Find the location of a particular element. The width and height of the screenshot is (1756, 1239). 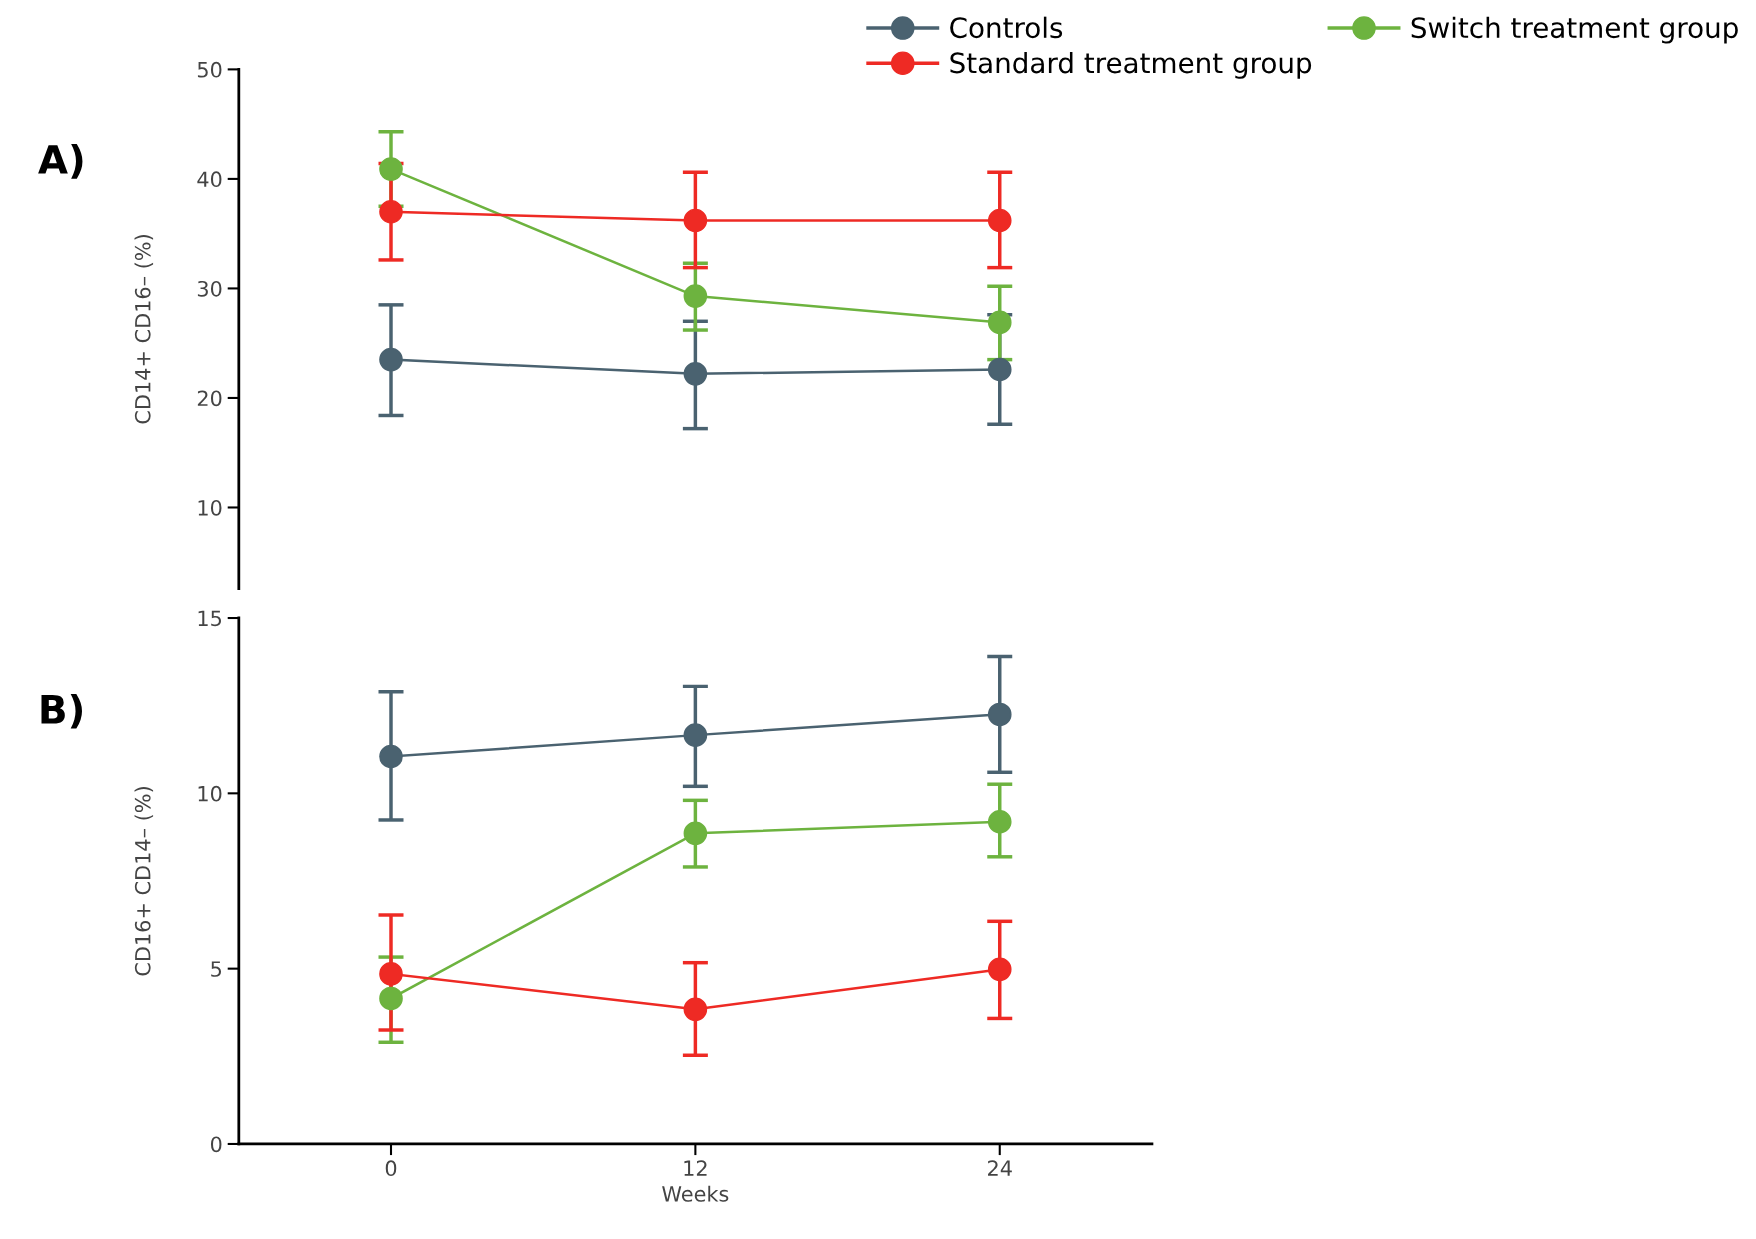

y-tick-label: 0 is located at coordinates (216, 1144).